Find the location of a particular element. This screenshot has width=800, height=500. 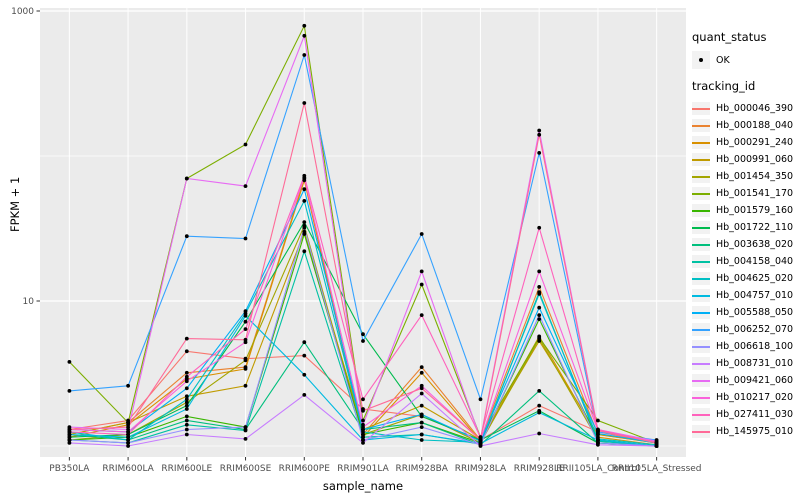

x-tick-label: RRIM600SE is located at coordinates (246, 469).